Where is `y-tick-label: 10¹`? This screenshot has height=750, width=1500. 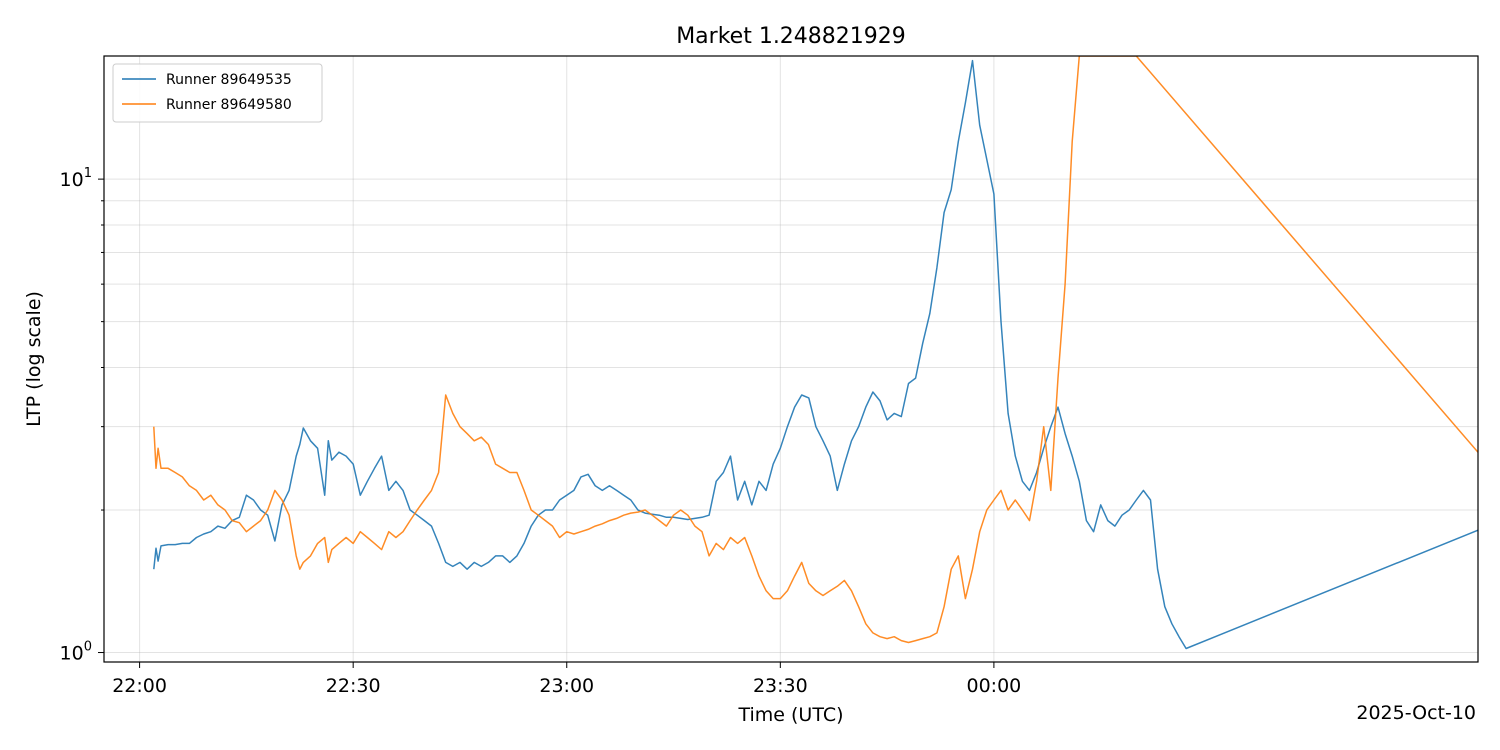
y-tick-label: 10¹ is located at coordinates (76, 178).